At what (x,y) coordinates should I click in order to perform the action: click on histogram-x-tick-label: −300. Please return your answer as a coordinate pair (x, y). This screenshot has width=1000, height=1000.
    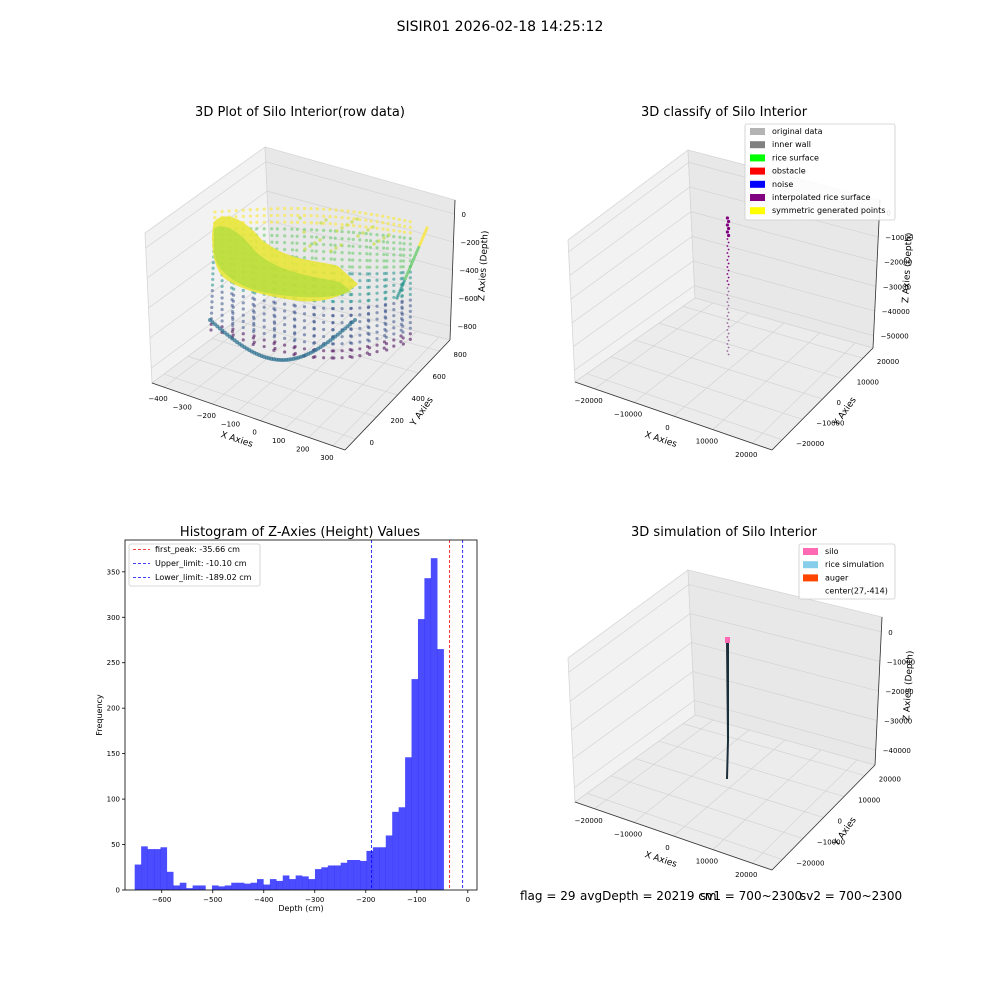
    Looking at the image, I should click on (314, 900).